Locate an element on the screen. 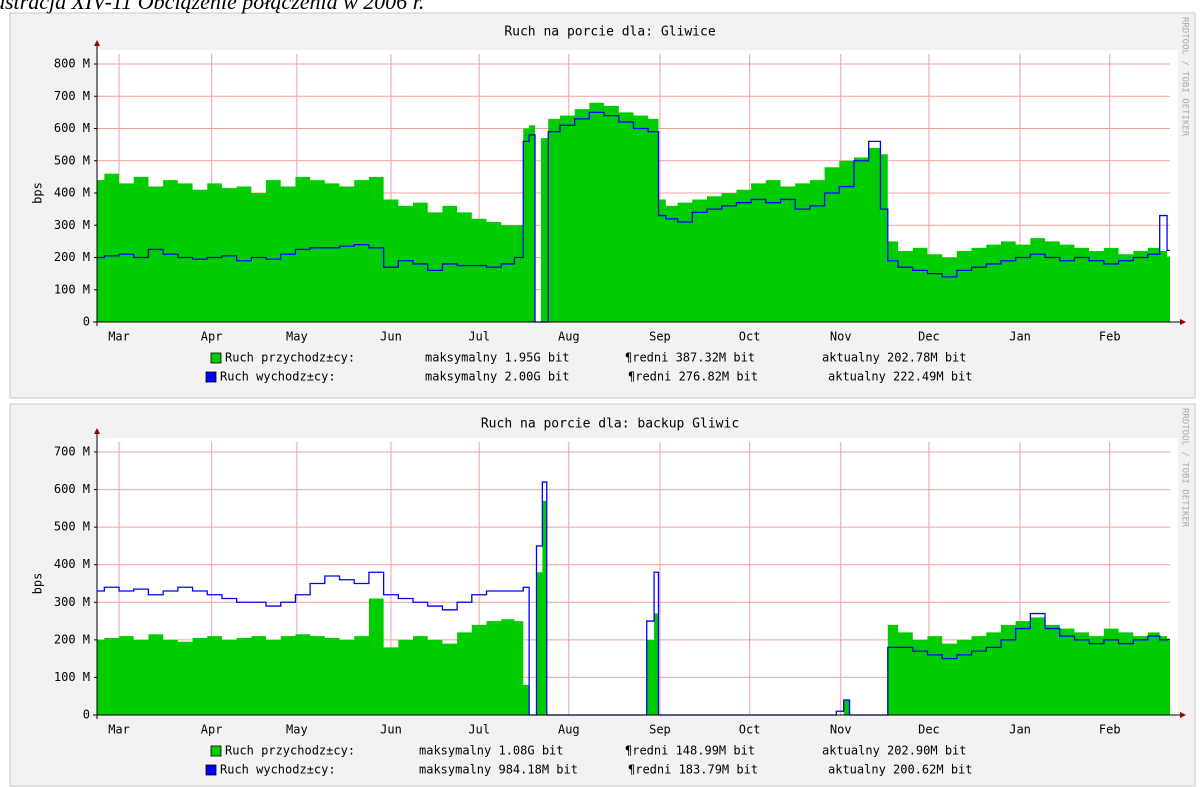 This screenshot has width=1200, height=787. legend-stat: maksymalny 1.95G bit is located at coordinates (497, 358).